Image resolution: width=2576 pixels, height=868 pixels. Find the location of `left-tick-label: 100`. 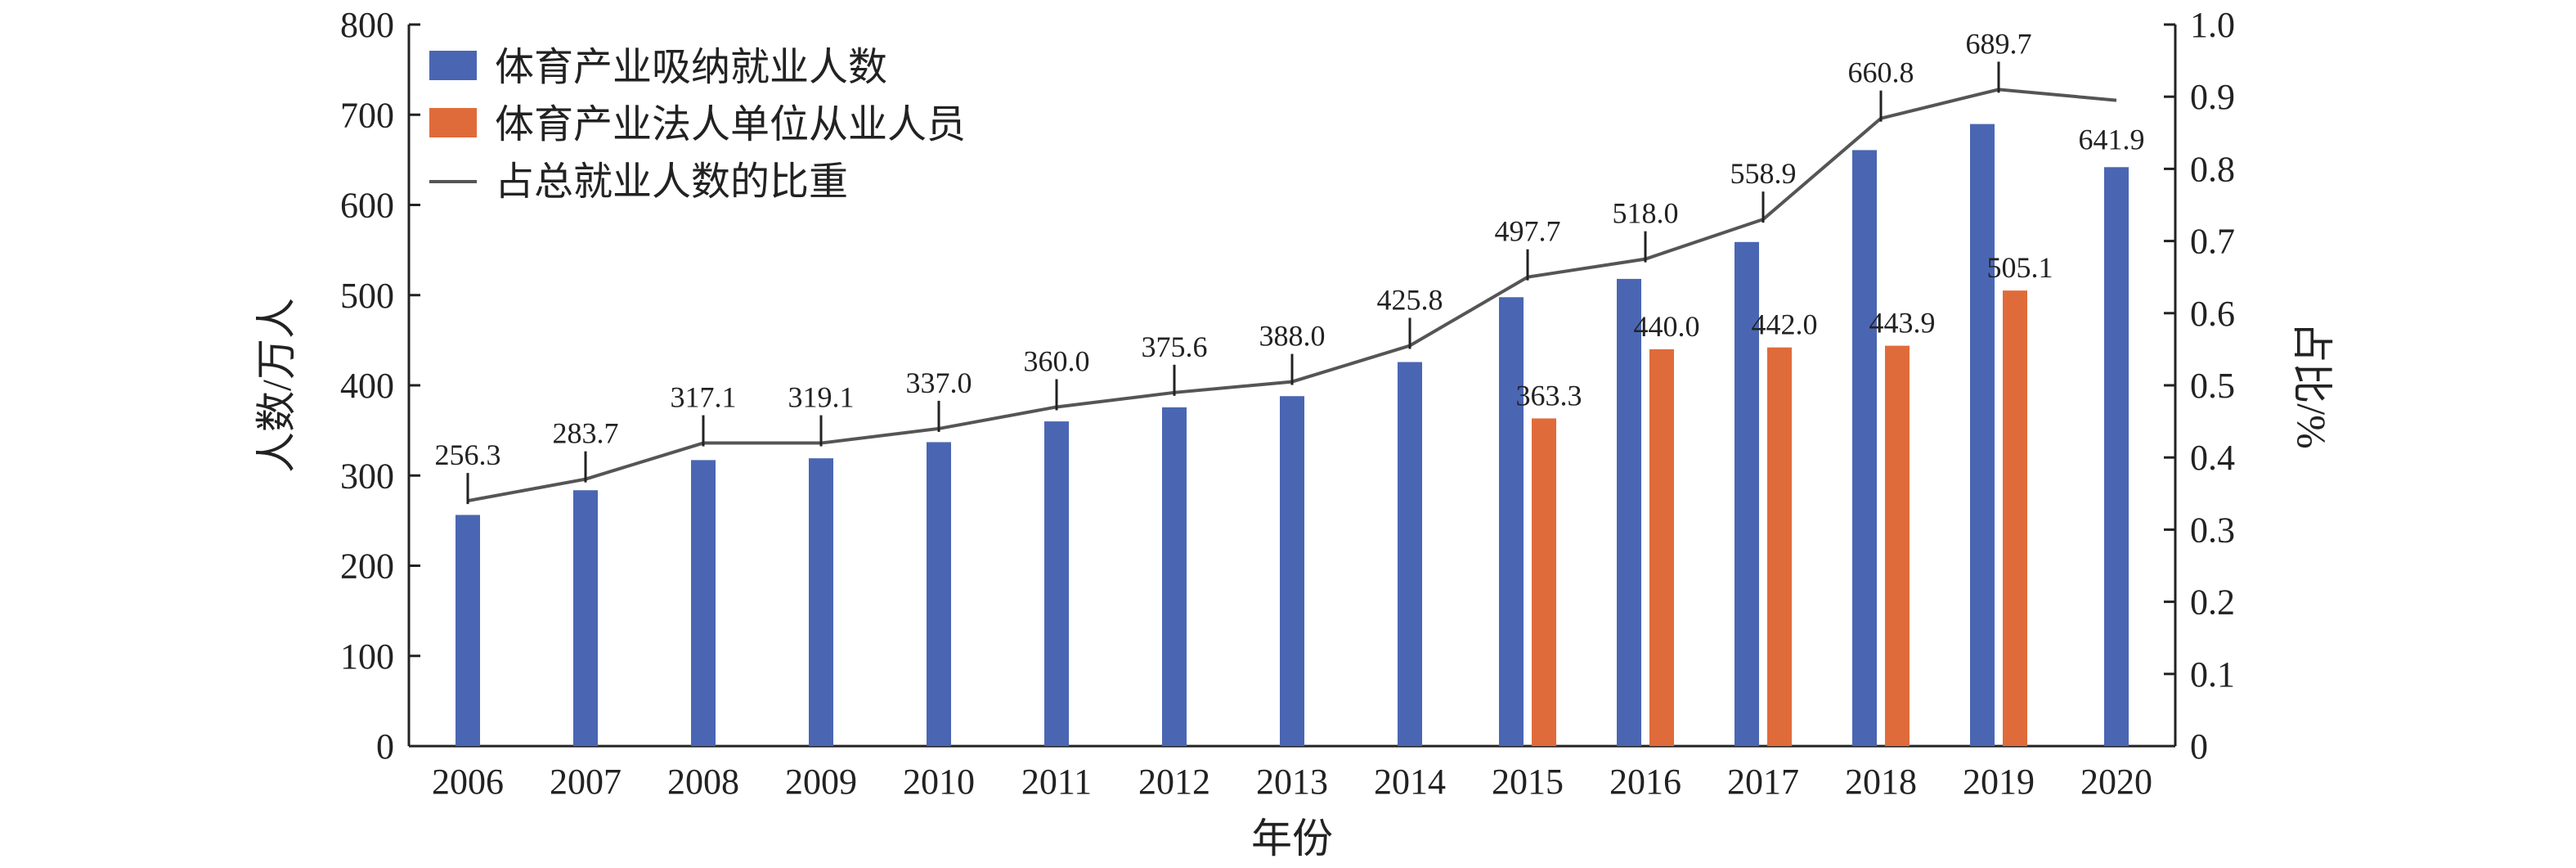

left-tick-label: 100 is located at coordinates (367, 656).